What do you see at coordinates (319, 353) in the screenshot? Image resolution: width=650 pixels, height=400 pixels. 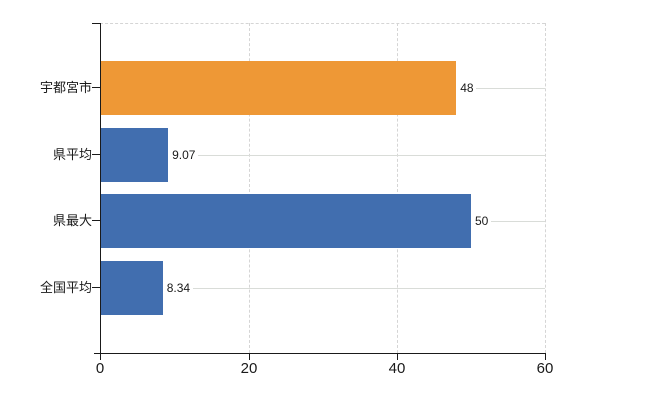 I see `x-axis` at bounding box center [319, 353].